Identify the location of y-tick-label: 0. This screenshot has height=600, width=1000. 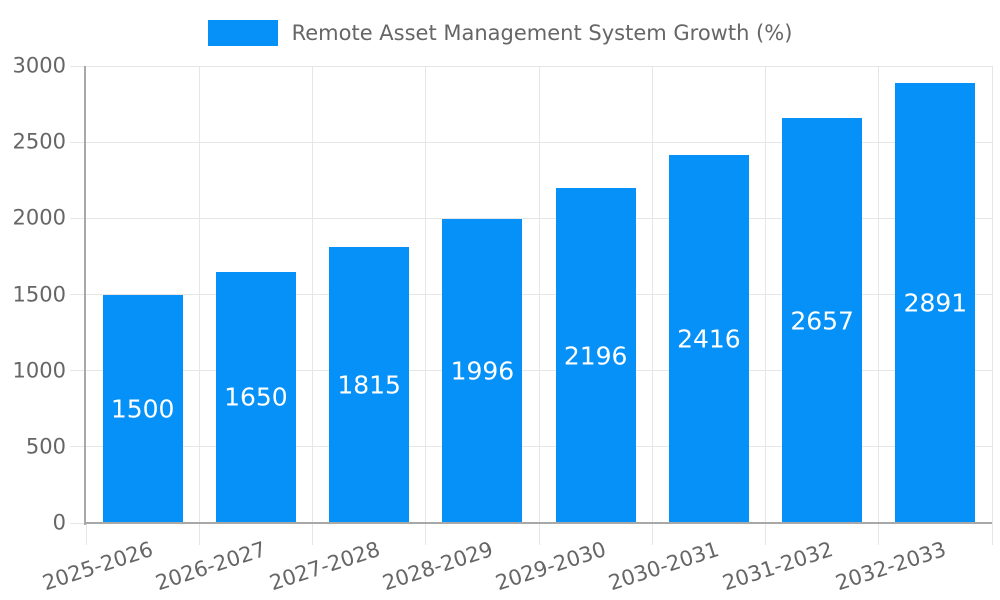
(59, 522).